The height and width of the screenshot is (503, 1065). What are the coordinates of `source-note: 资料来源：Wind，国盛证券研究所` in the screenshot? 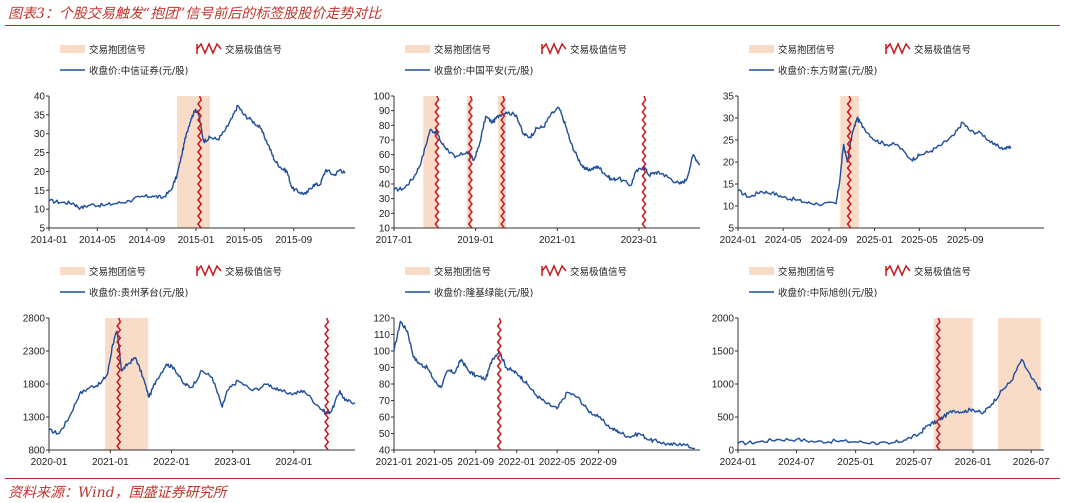 It's located at (117, 493).